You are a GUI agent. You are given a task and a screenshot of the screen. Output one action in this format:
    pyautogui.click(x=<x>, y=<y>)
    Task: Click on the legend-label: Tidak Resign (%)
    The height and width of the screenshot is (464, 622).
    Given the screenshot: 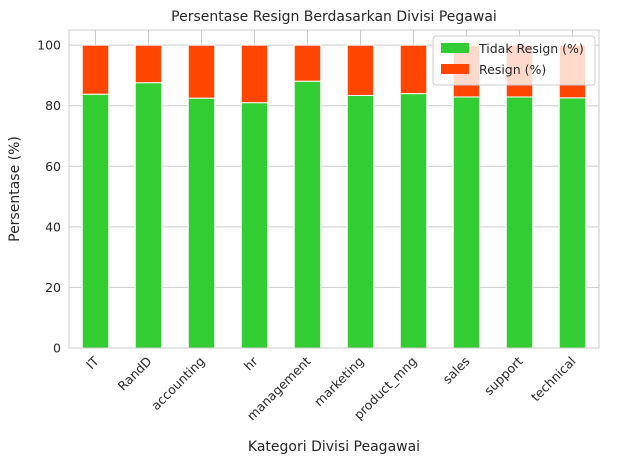 What is the action you would take?
    pyautogui.click(x=531, y=48)
    